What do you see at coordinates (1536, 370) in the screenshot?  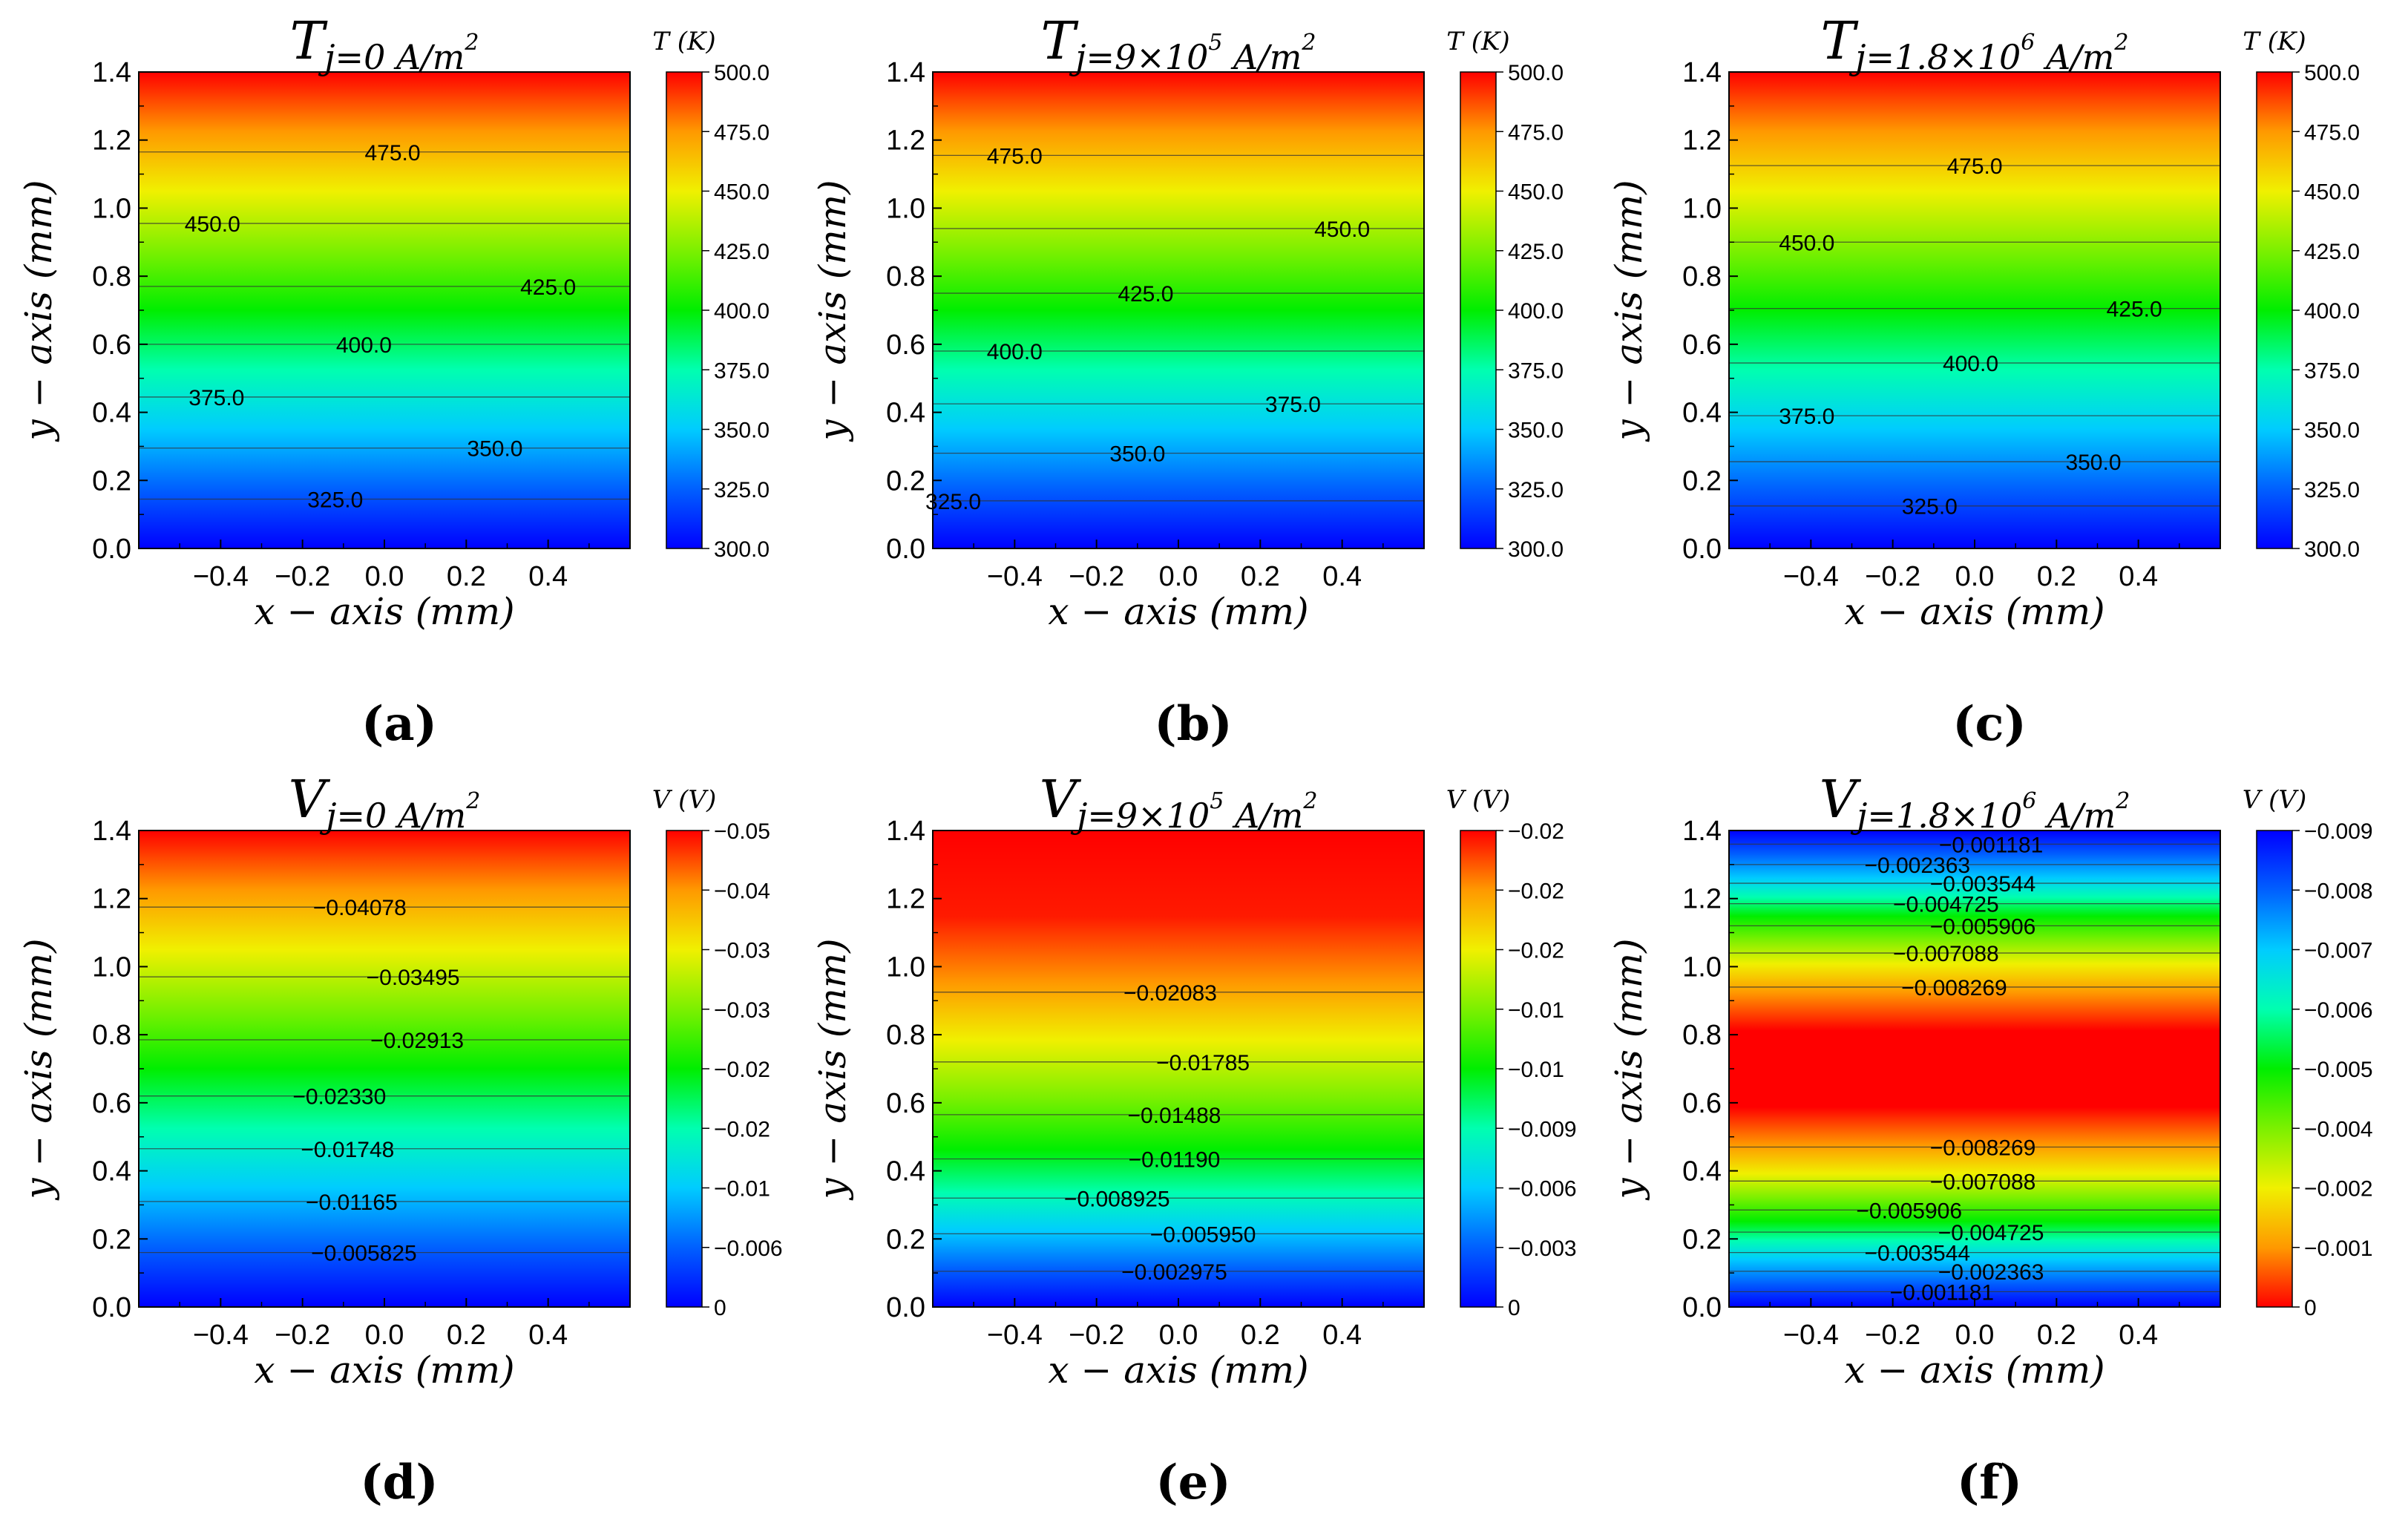 I see `colorbar-tick-label: 375.0` at bounding box center [1536, 370].